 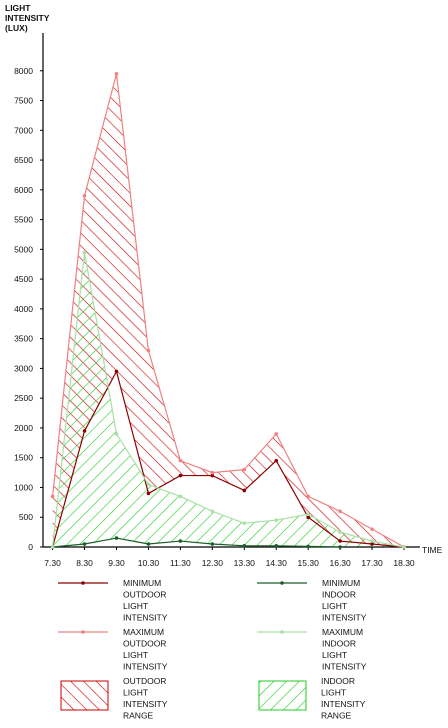 What do you see at coordinates (23, 368) in the screenshot?
I see `y-tick-label: 3000` at bounding box center [23, 368].